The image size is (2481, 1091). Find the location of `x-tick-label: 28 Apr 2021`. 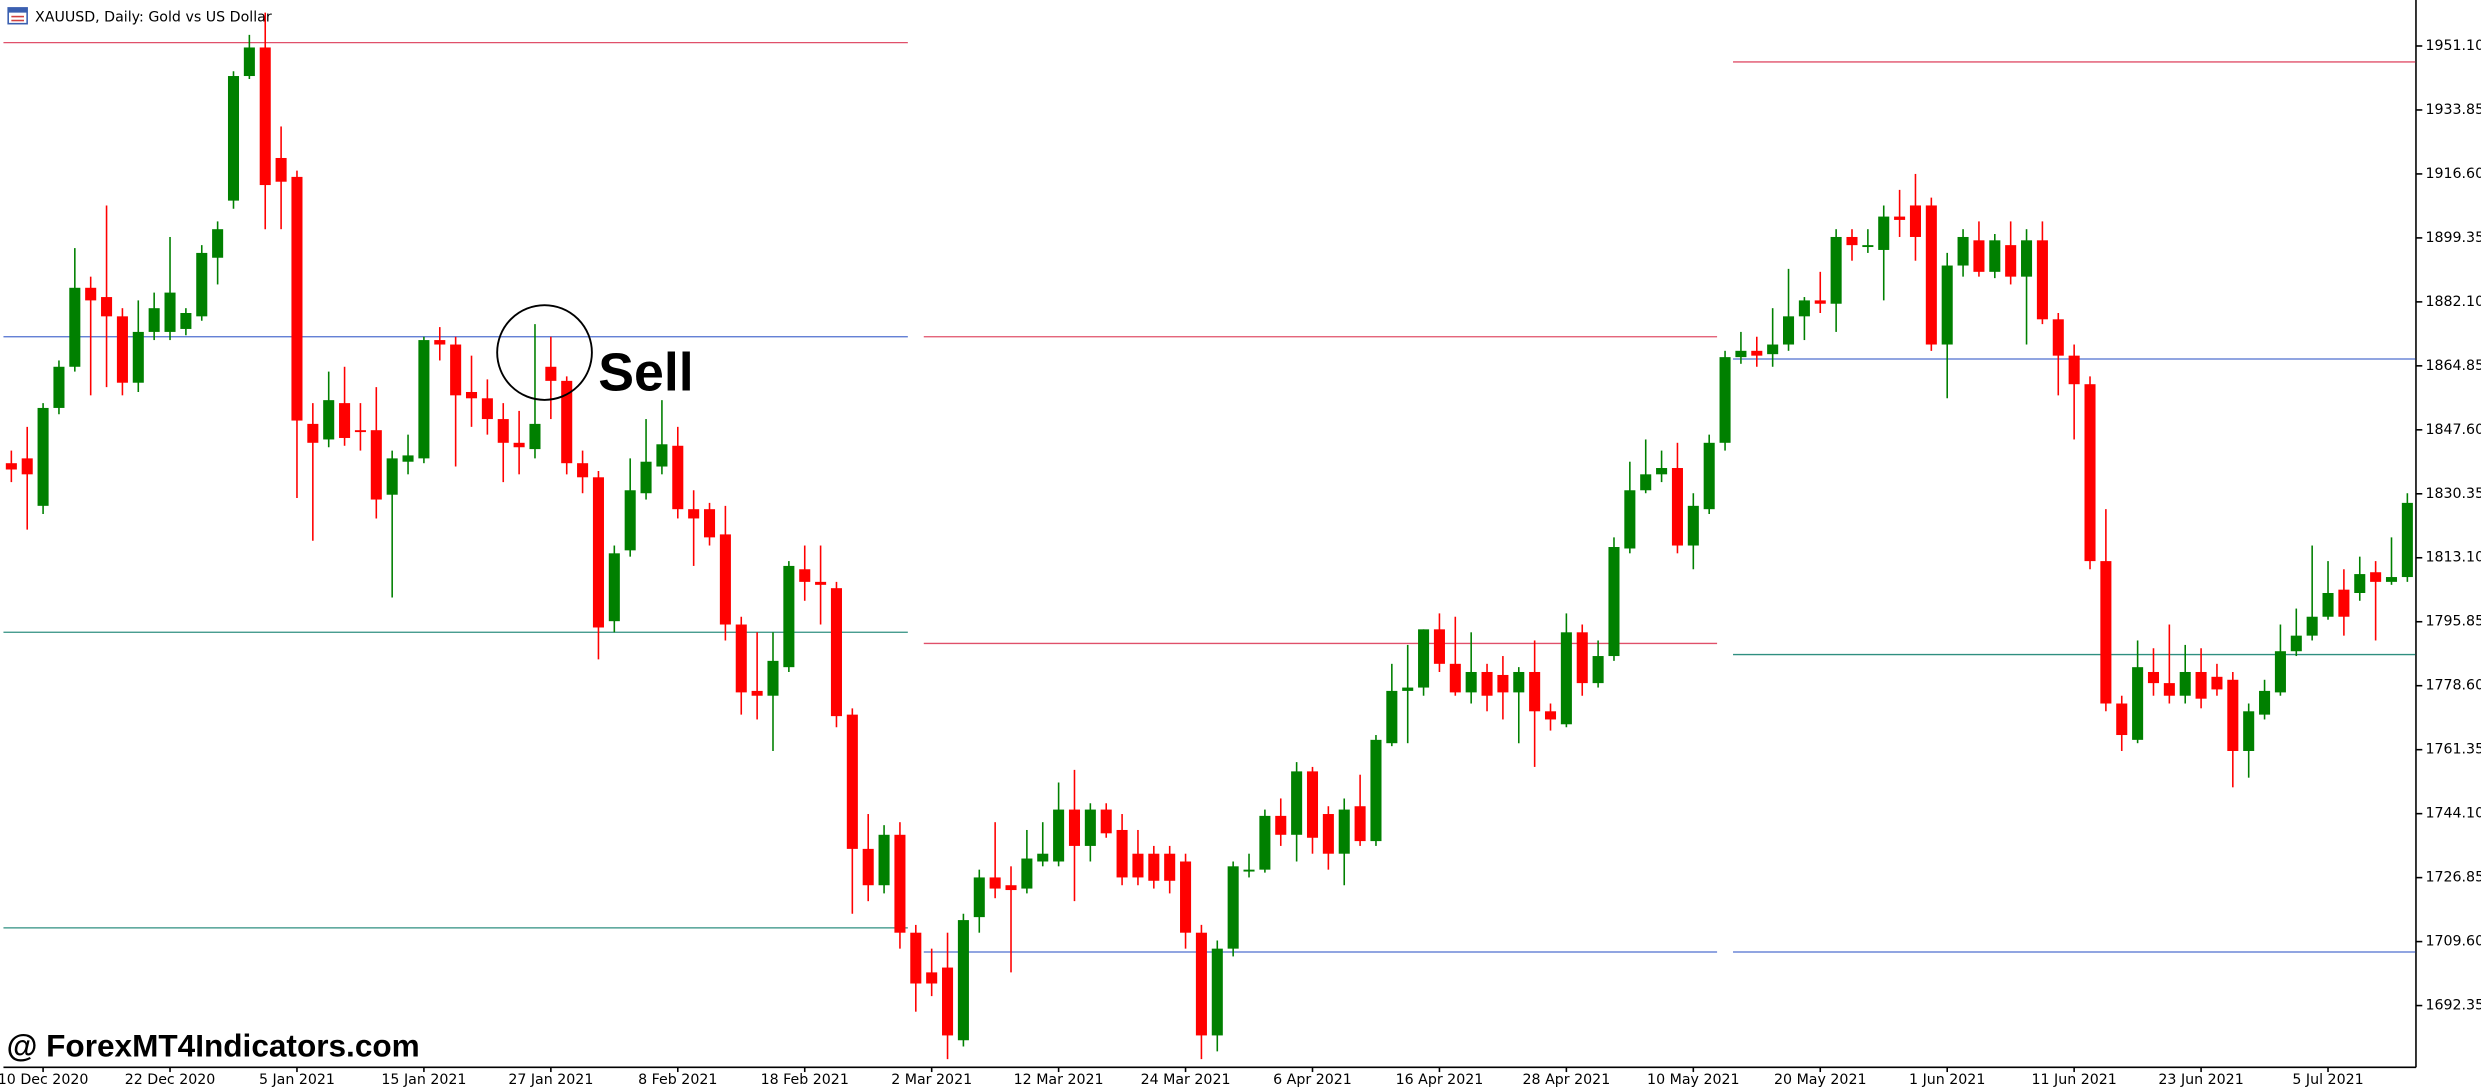

x-tick-label: 28 Apr 2021 is located at coordinates (1567, 1080).